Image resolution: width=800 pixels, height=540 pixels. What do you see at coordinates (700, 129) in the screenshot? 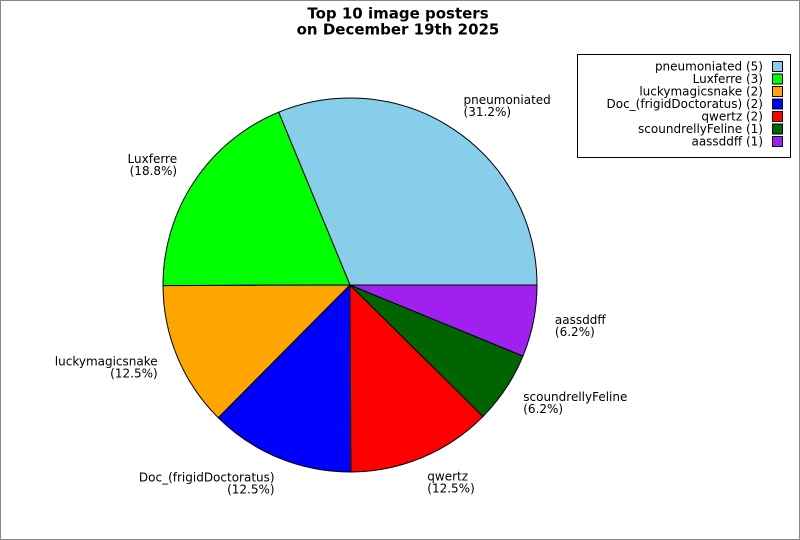
I see `legend-label: scoundrellyFeline (1)` at bounding box center [700, 129].